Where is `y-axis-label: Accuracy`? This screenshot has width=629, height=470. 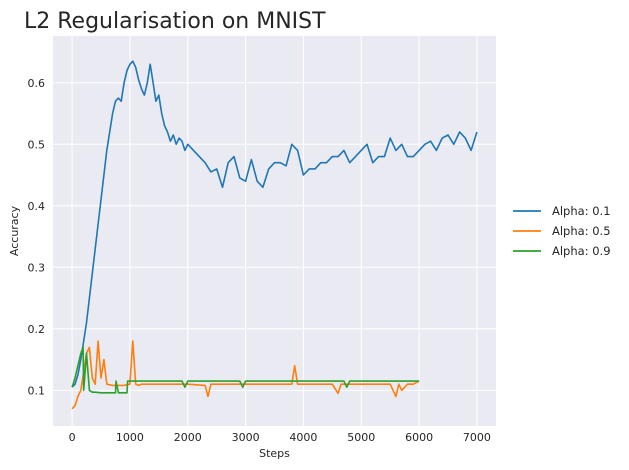
y-axis-label: Accuracy is located at coordinates (14, 230).